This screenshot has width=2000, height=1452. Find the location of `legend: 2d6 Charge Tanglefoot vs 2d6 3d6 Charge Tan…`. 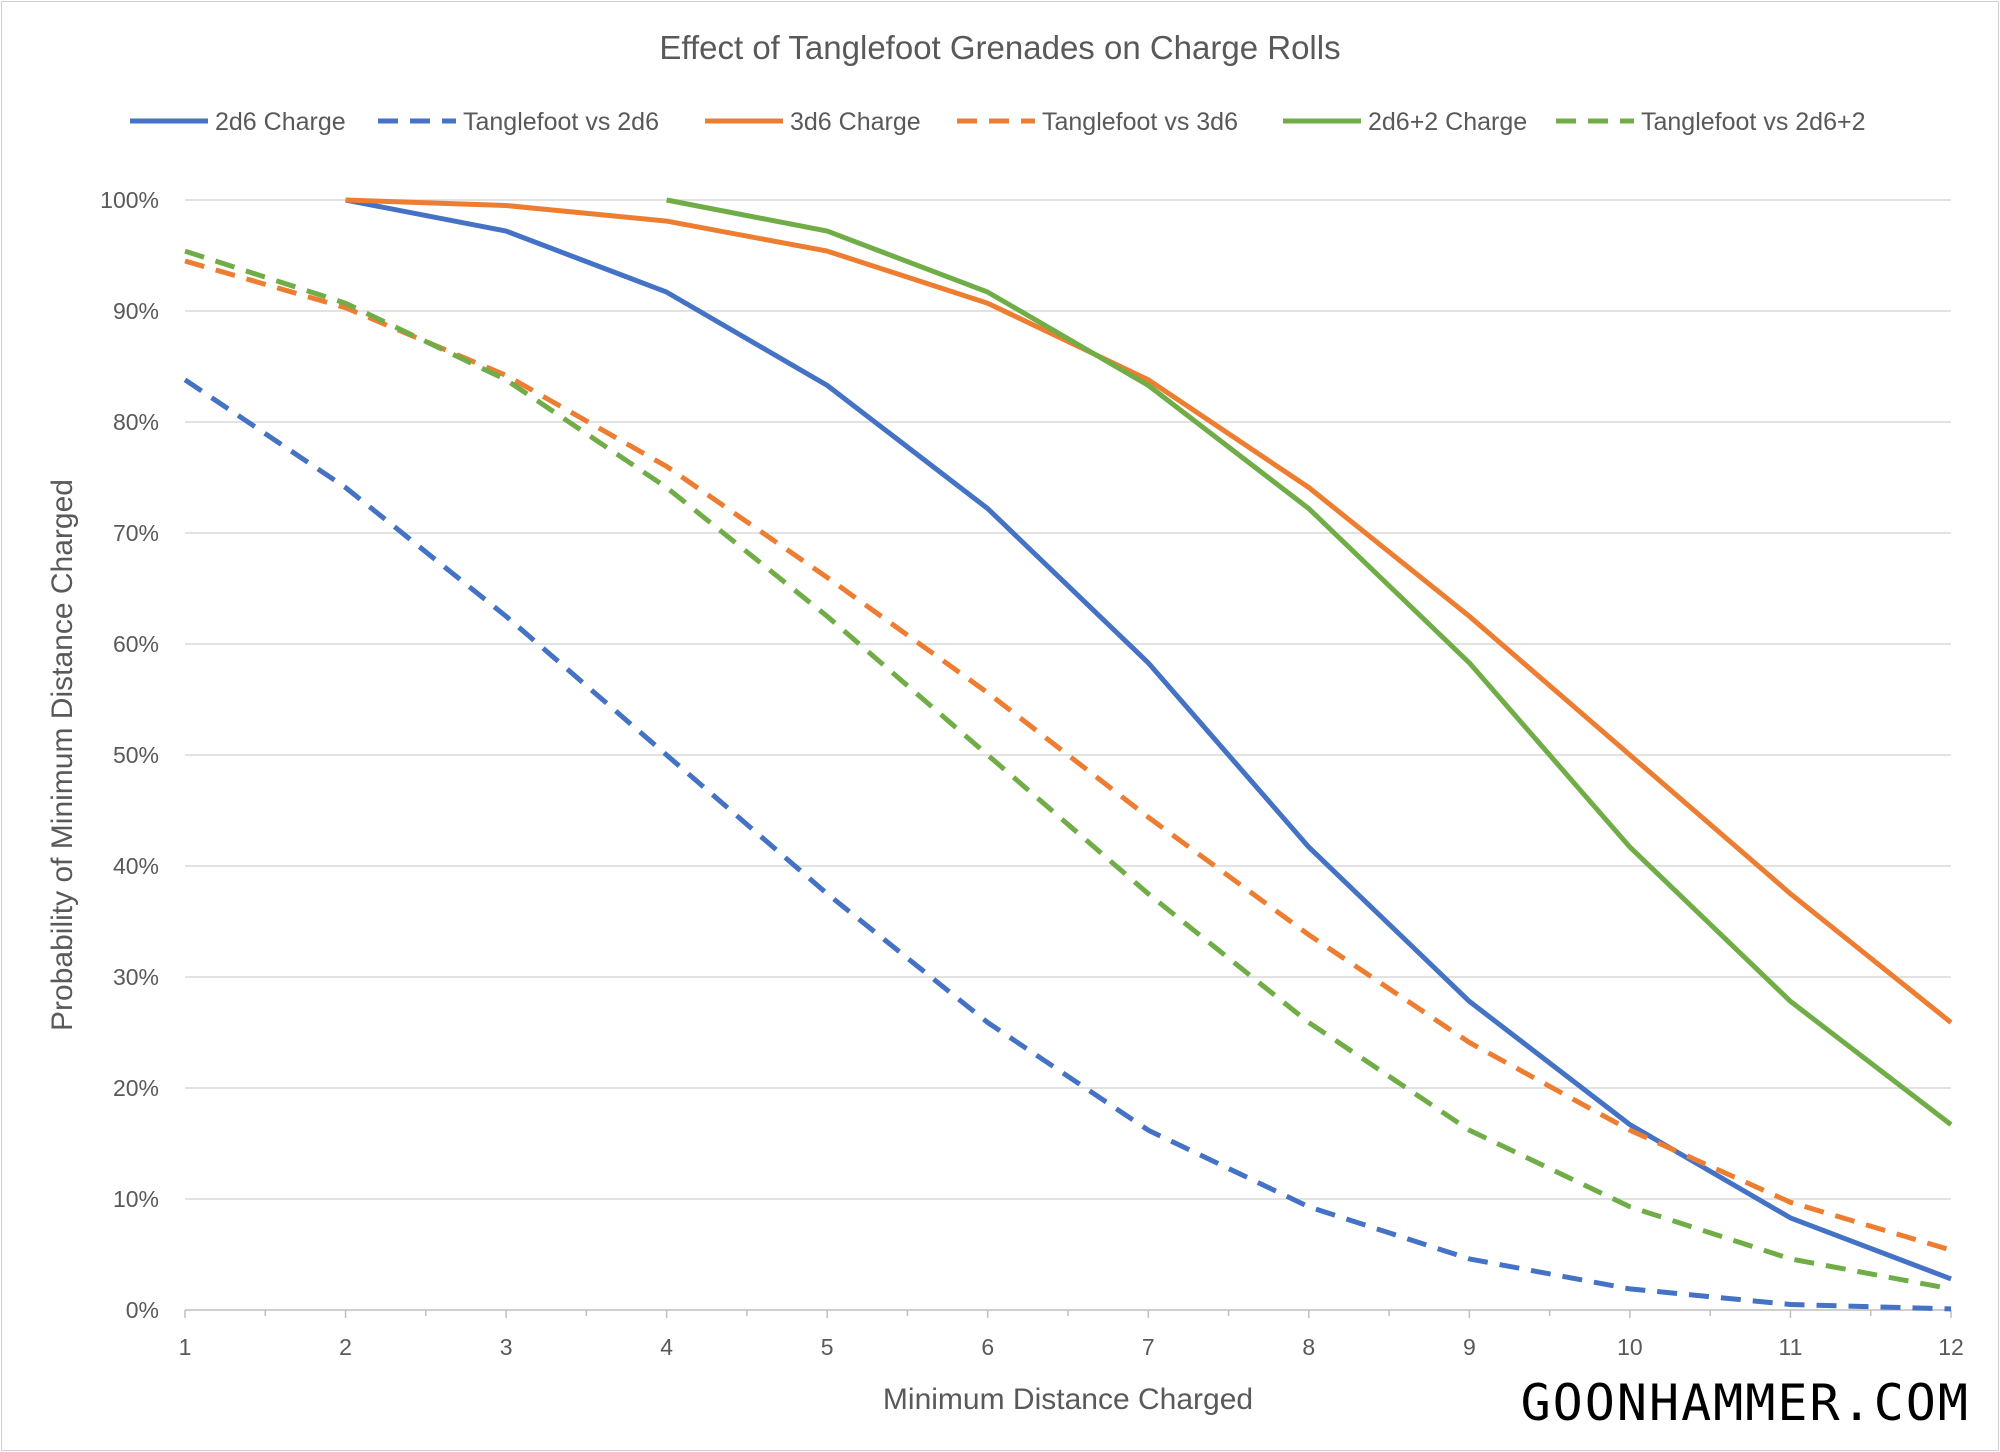

legend: 2d6 Charge Tanglefoot vs 2d6 3d6 Charge Tan… is located at coordinates (997, 122).